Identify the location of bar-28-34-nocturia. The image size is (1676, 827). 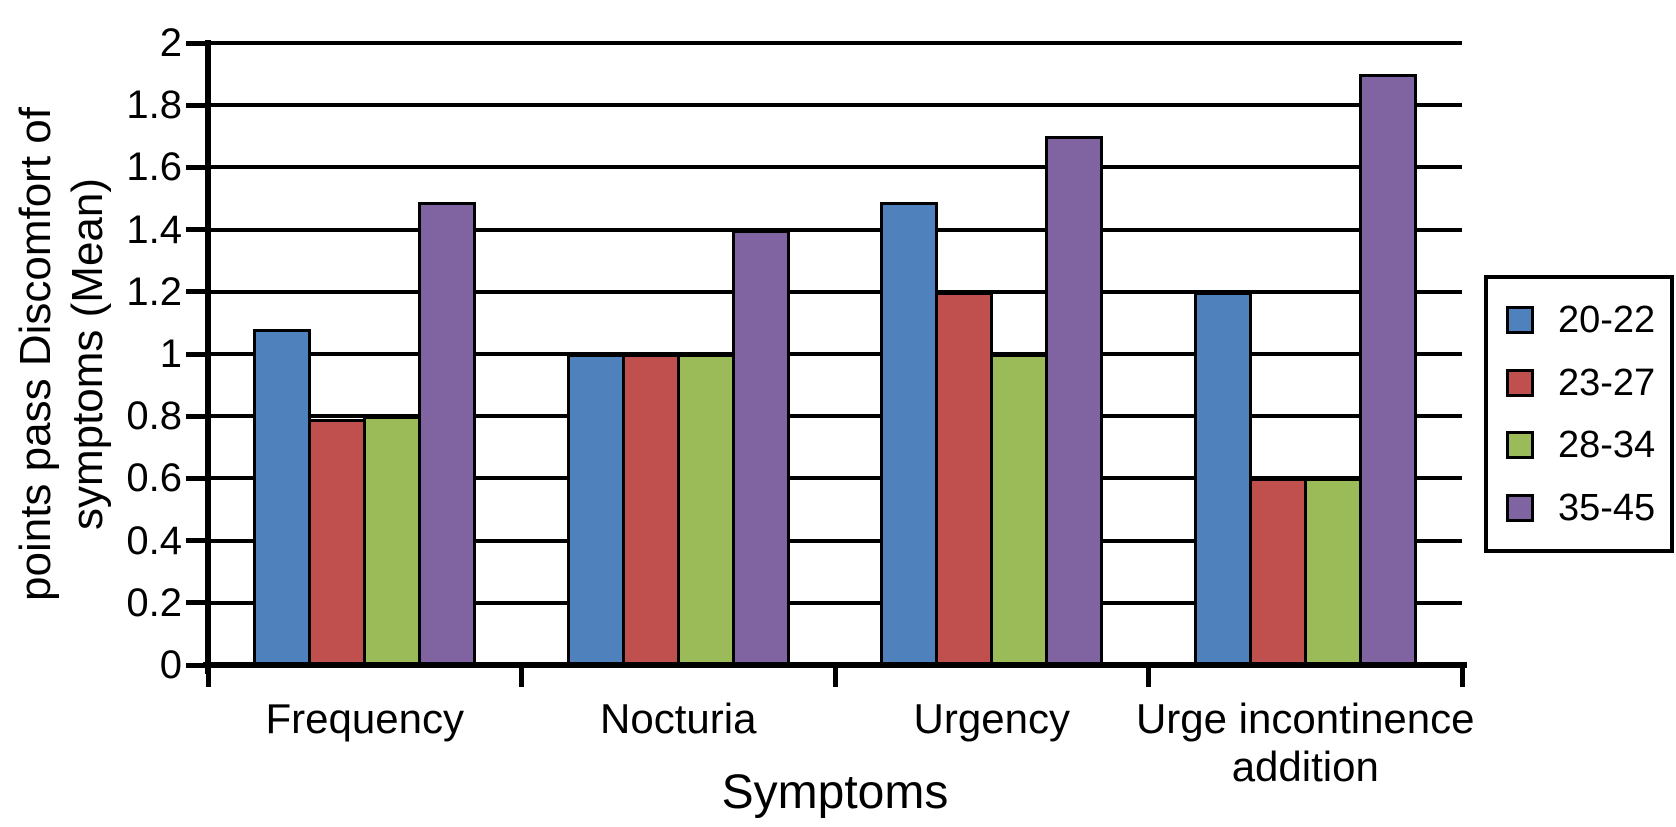
(705, 509).